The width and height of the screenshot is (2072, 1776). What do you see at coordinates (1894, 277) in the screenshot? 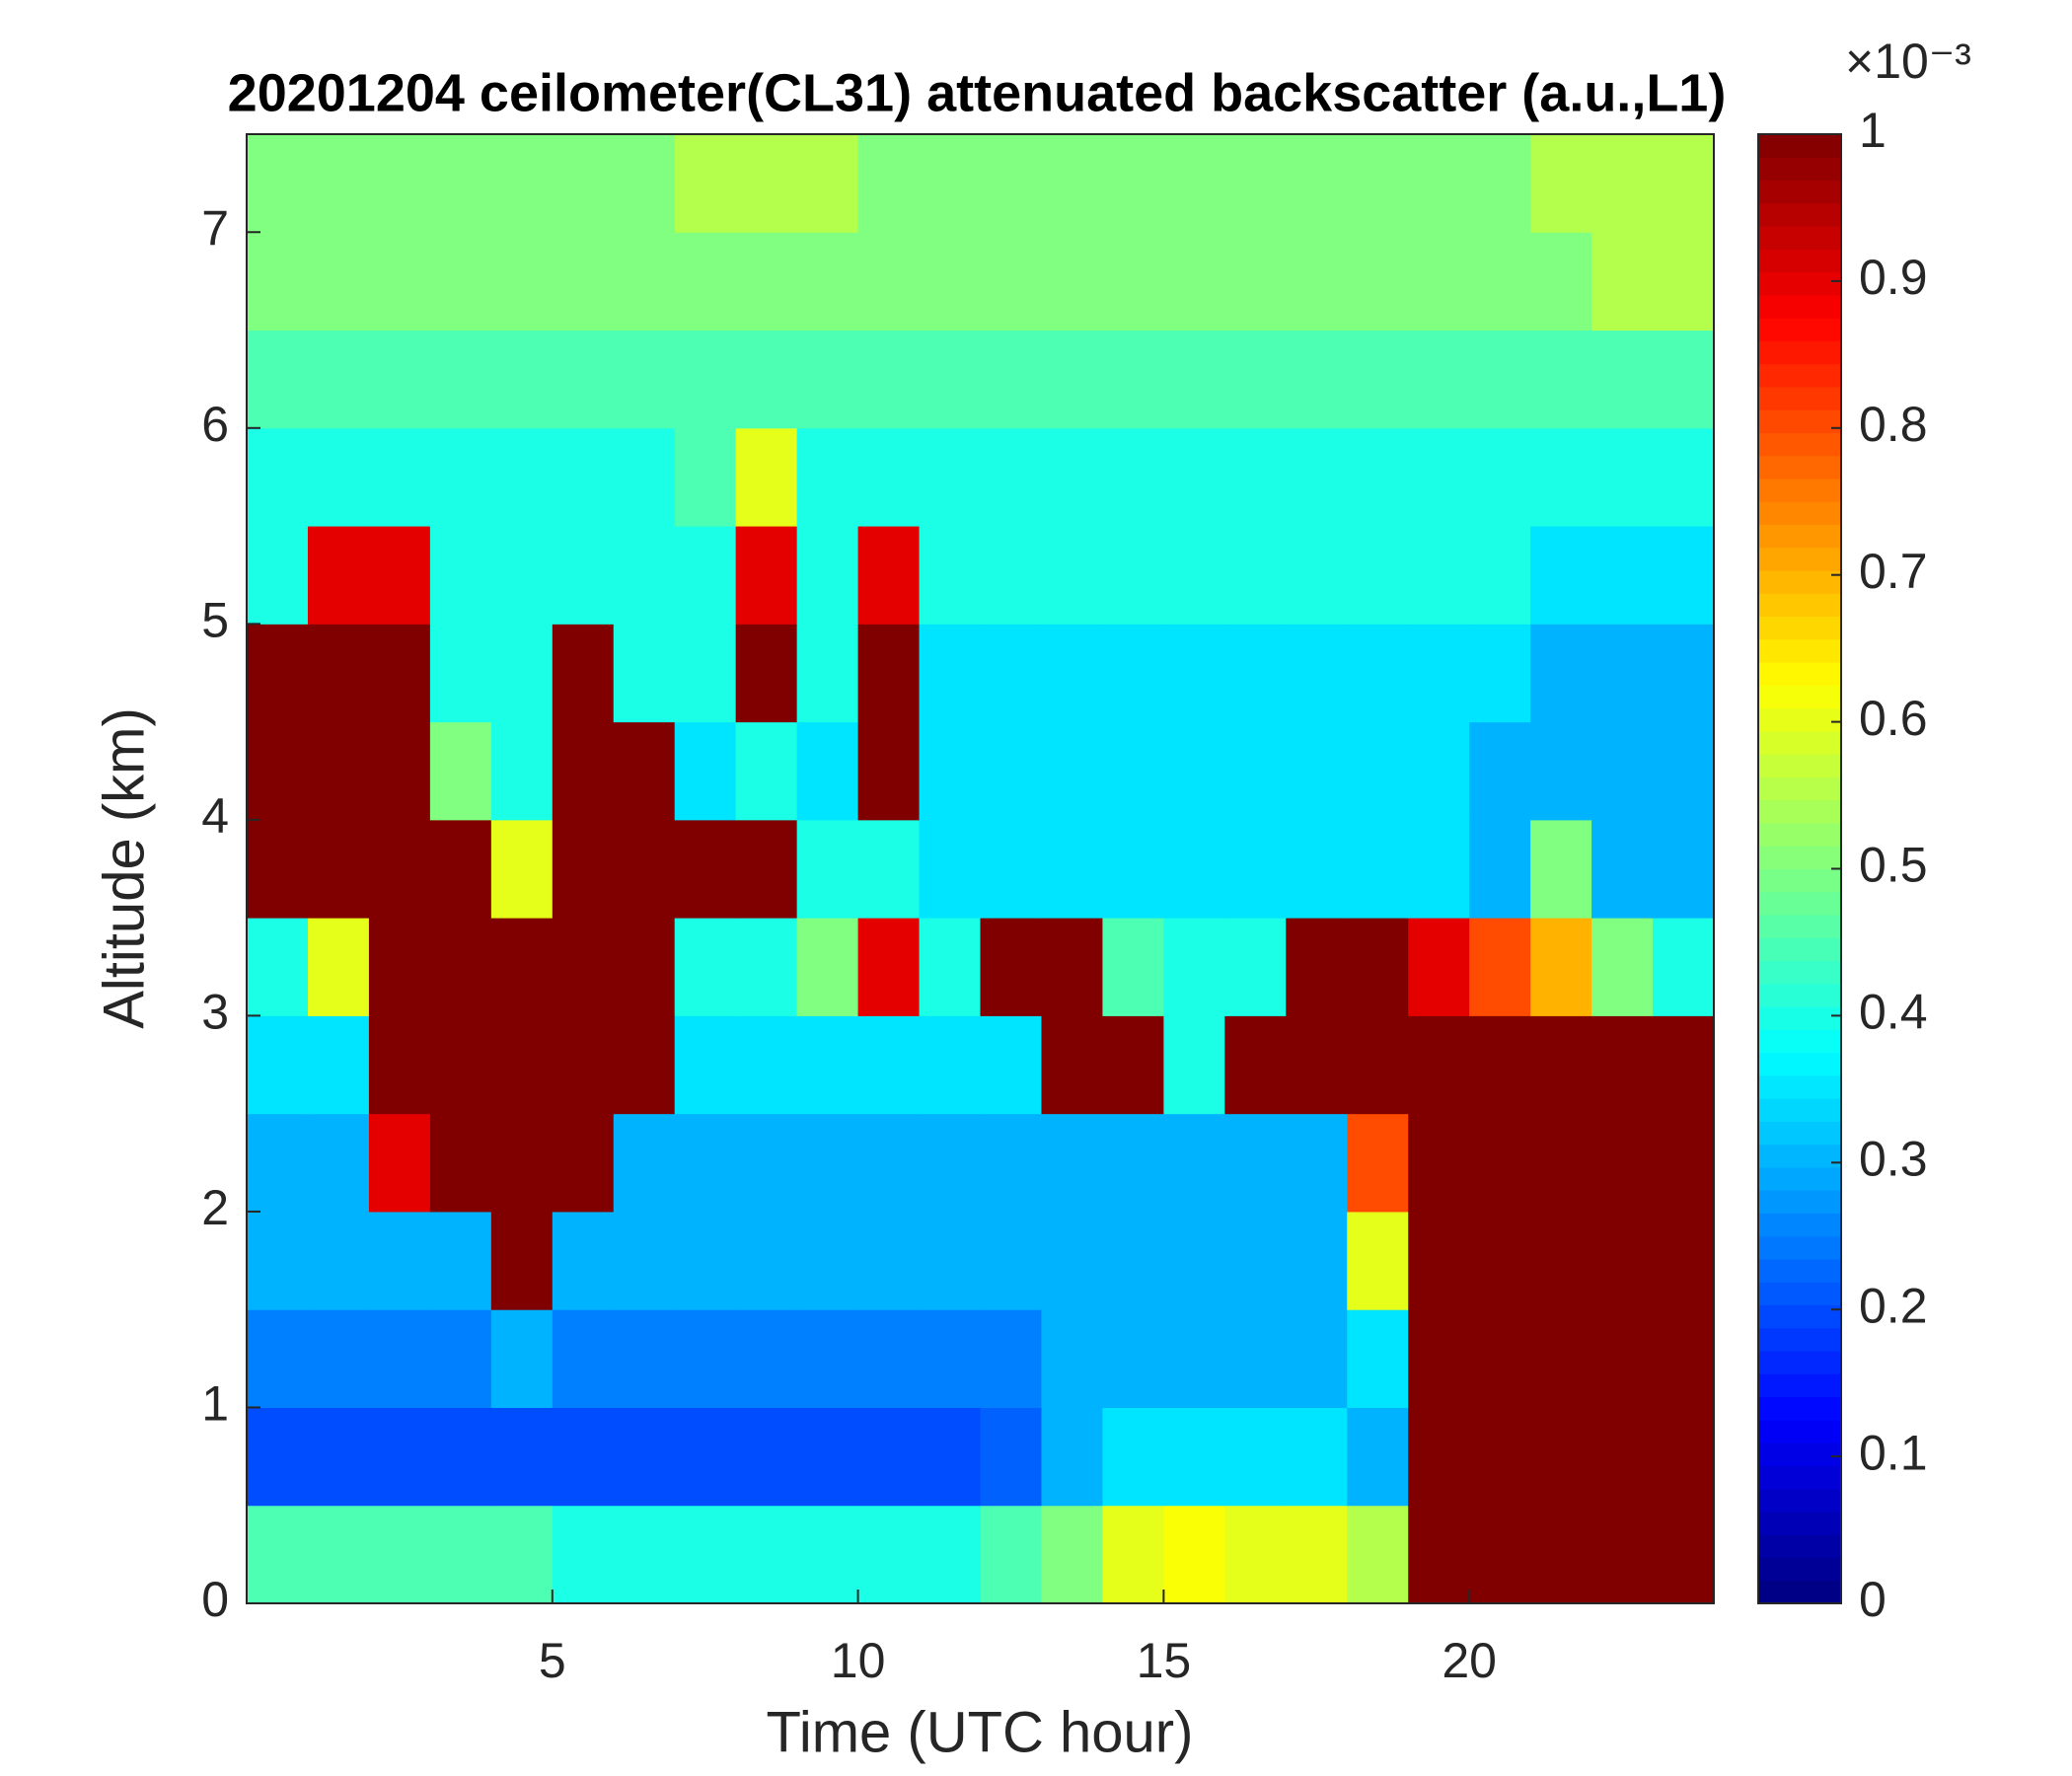
I see `colorbar-tick-label: 0.9` at bounding box center [1894, 277].